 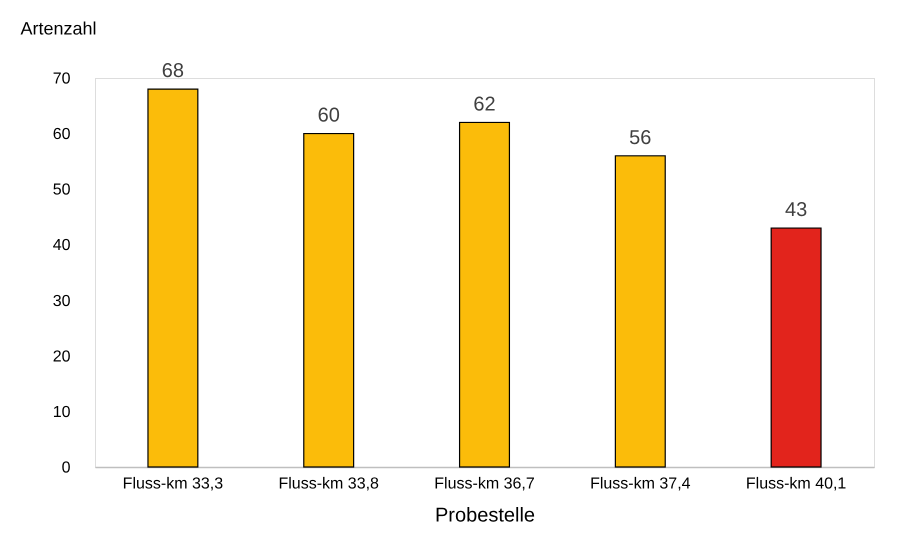 What do you see at coordinates (329, 115) in the screenshot?
I see `data-label: 60` at bounding box center [329, 115].